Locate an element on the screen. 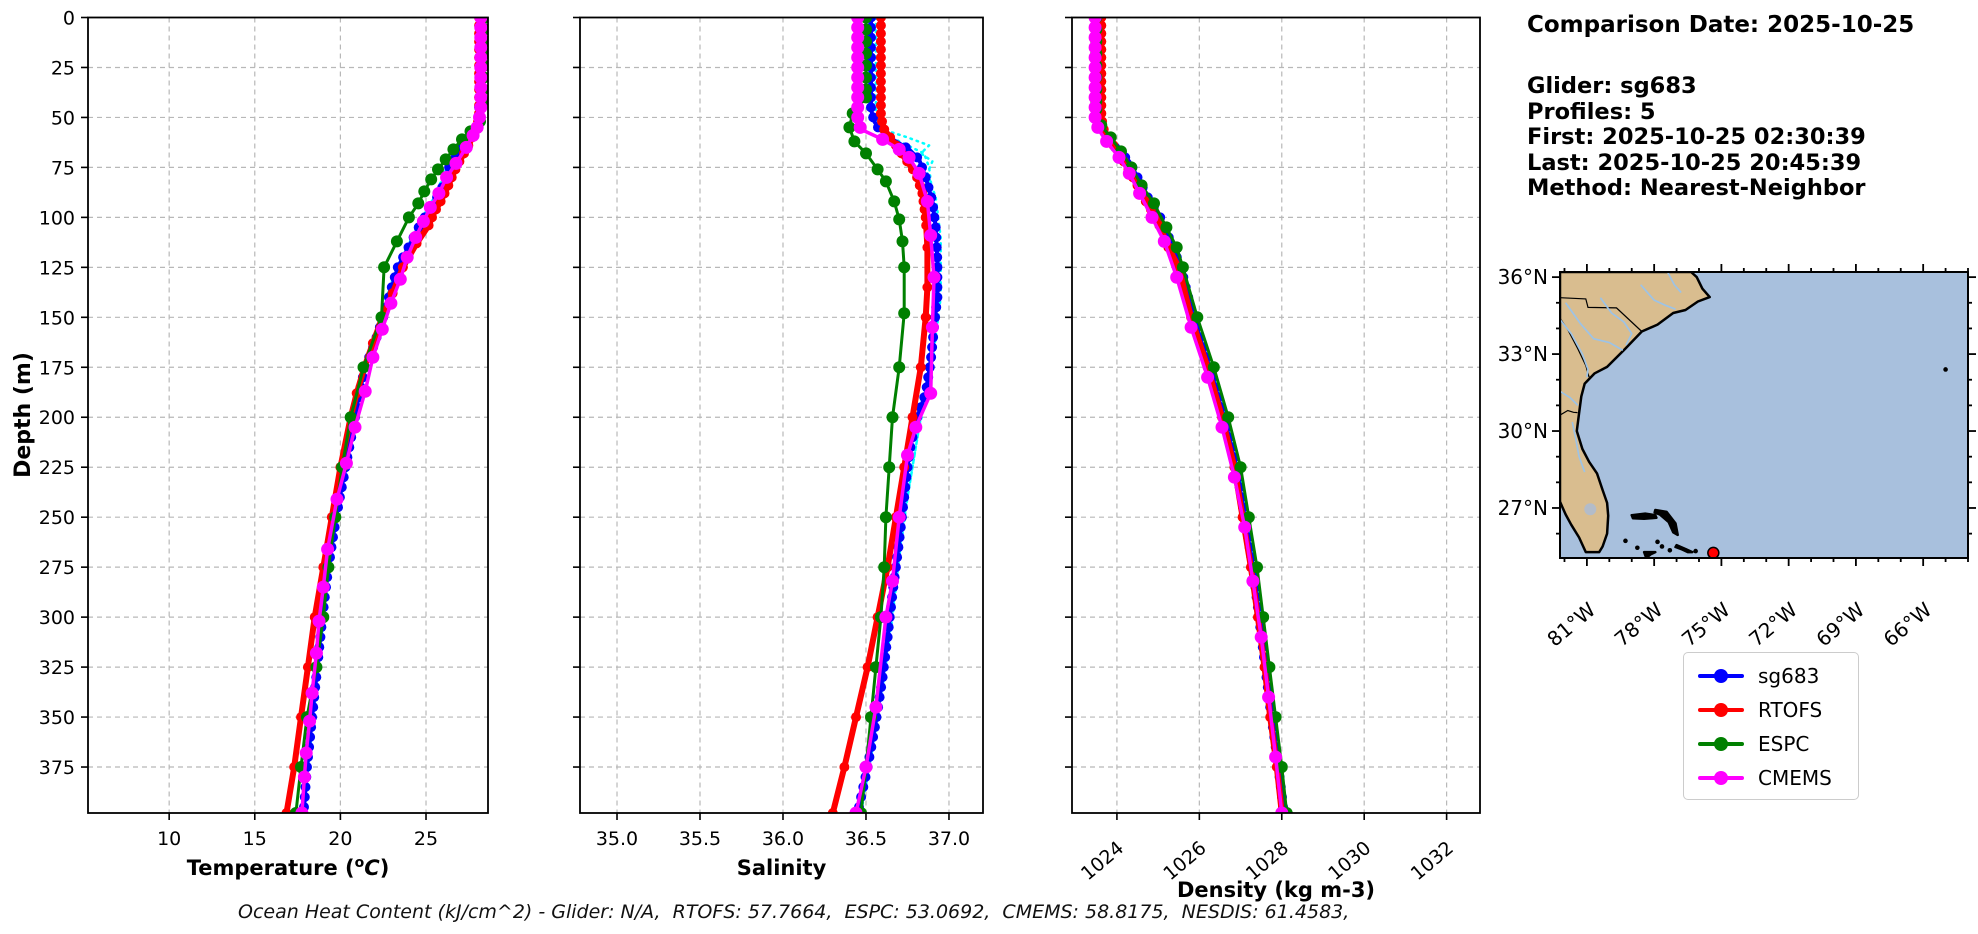 The height and width of the screenshot is (934, 1978). legend-item-rtofs: RTOFS is located at coordinates (1778, 710).